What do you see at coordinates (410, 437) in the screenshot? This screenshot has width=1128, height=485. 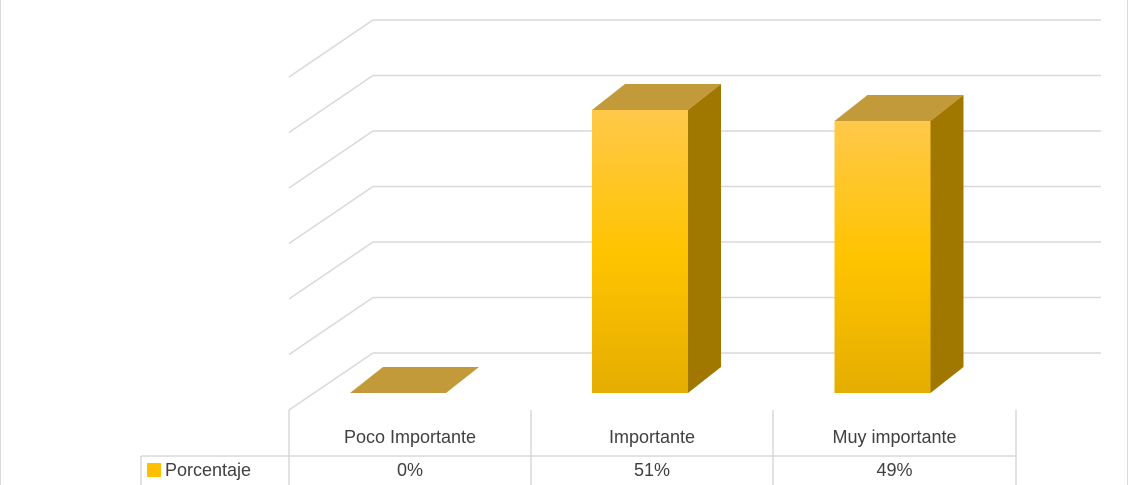 I see `category-label: Poco Importante` at bounding box center [410, 437].